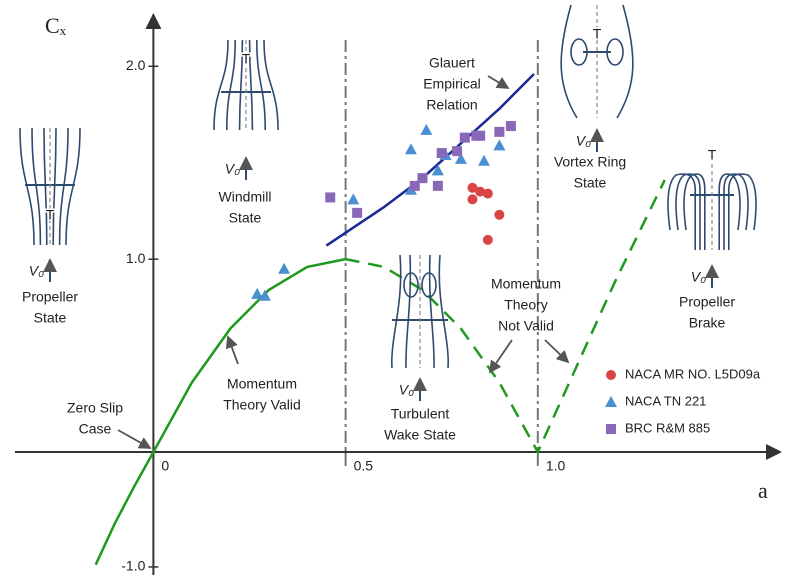  What do you see at coordinates (136, 258) in the screenshot?
I see `y-tick-label: 1.0` at bounding box center [136, 258].